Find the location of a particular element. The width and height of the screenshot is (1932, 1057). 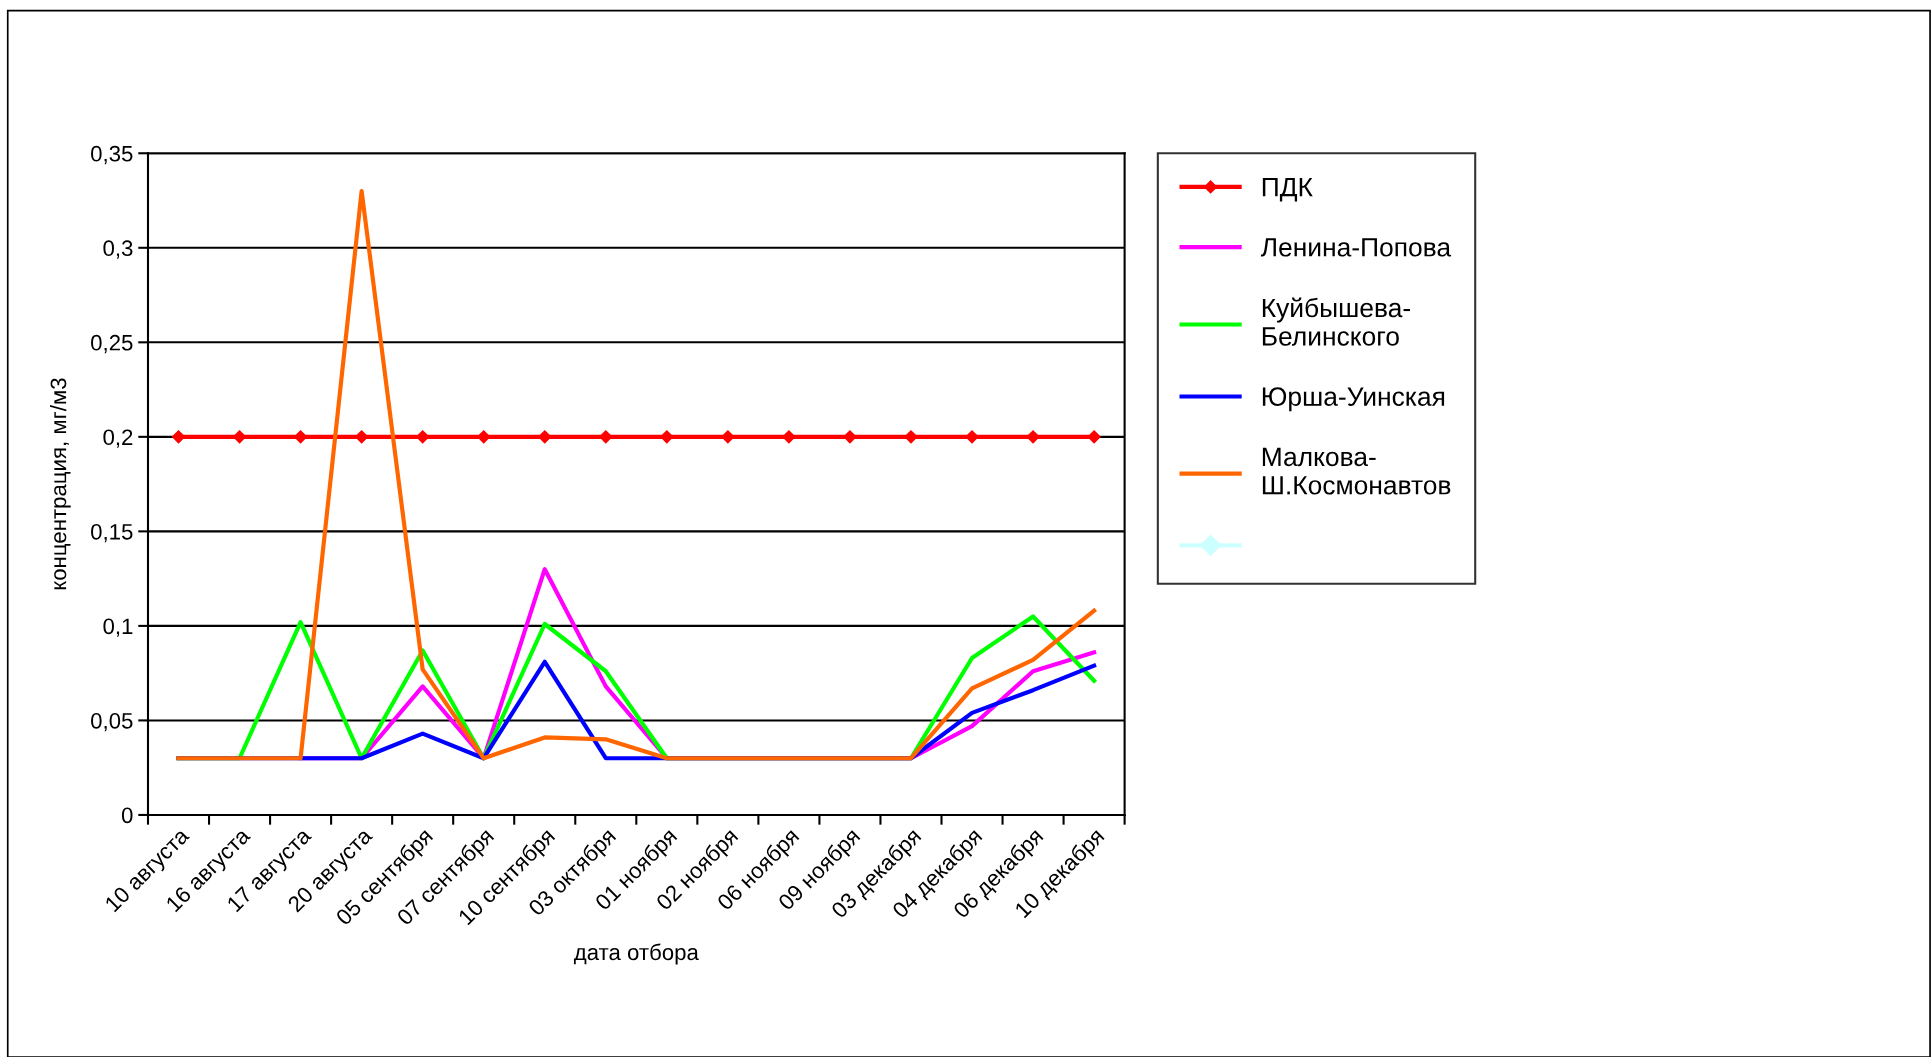

legend-label: Куйбышева- Белинского is located at coordinates (1336, 321).